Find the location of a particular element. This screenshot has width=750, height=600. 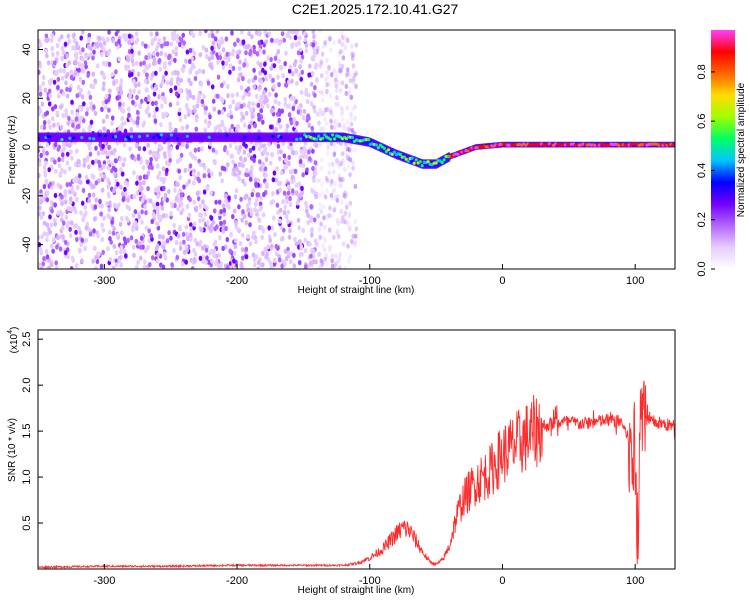

spectrogram-x-tick-label: 0 is located at coordinates (502, 281).